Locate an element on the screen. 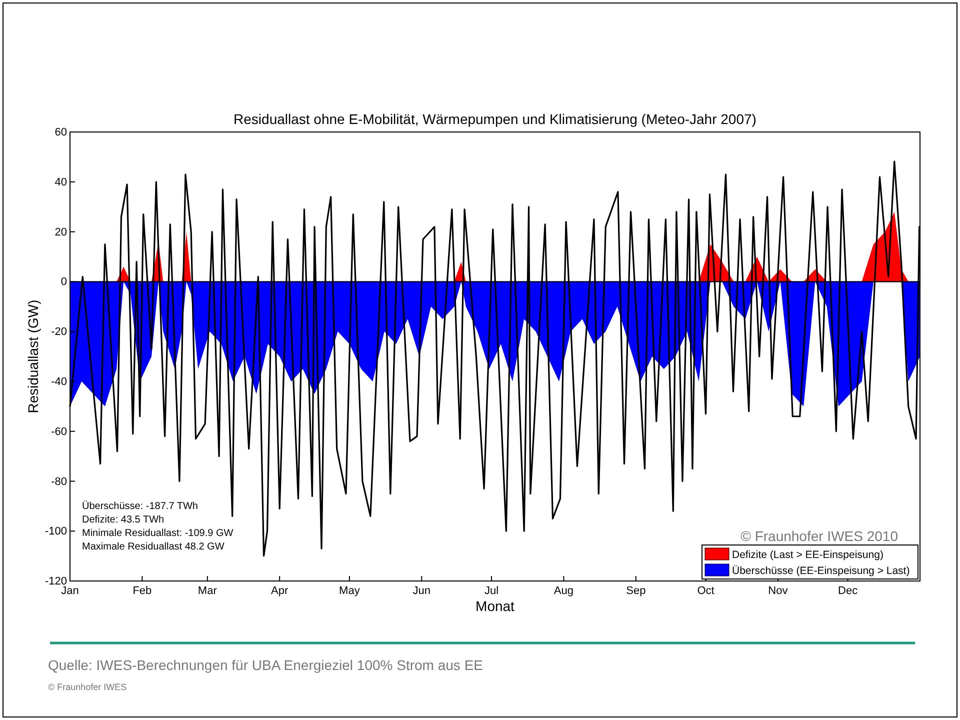 This screenshot has width=960, height=720. chart-title: Residuallast ohne E-Mobilität, Wärmepumpen und Klimatisierung (Meteo-Jahr 2007) is located at coordinates (495, 119).